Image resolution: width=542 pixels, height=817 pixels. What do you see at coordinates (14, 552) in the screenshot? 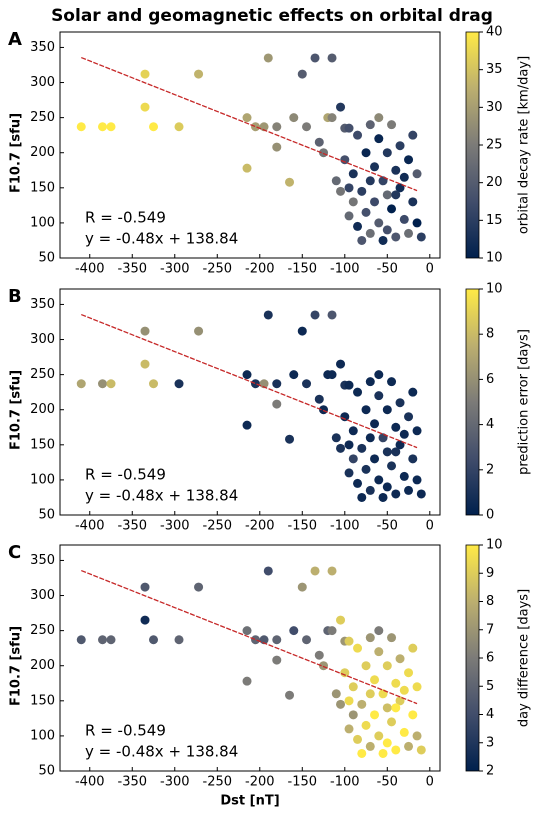
I see `panel-label: C` at bounding box center [14, 552].